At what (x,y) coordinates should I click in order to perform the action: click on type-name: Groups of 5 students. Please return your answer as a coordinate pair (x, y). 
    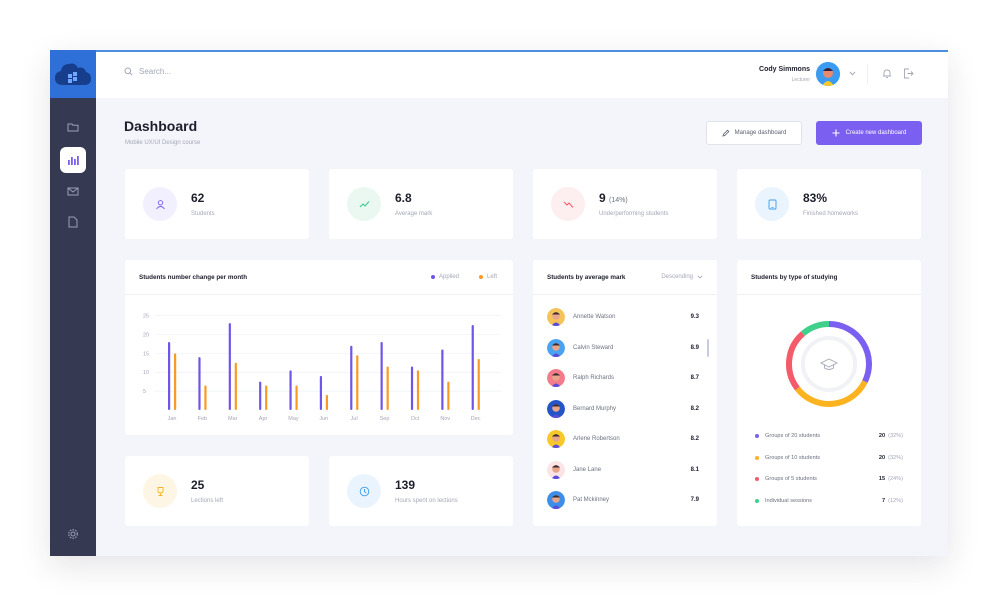
    Looking at the image, I should click on (791, 479).